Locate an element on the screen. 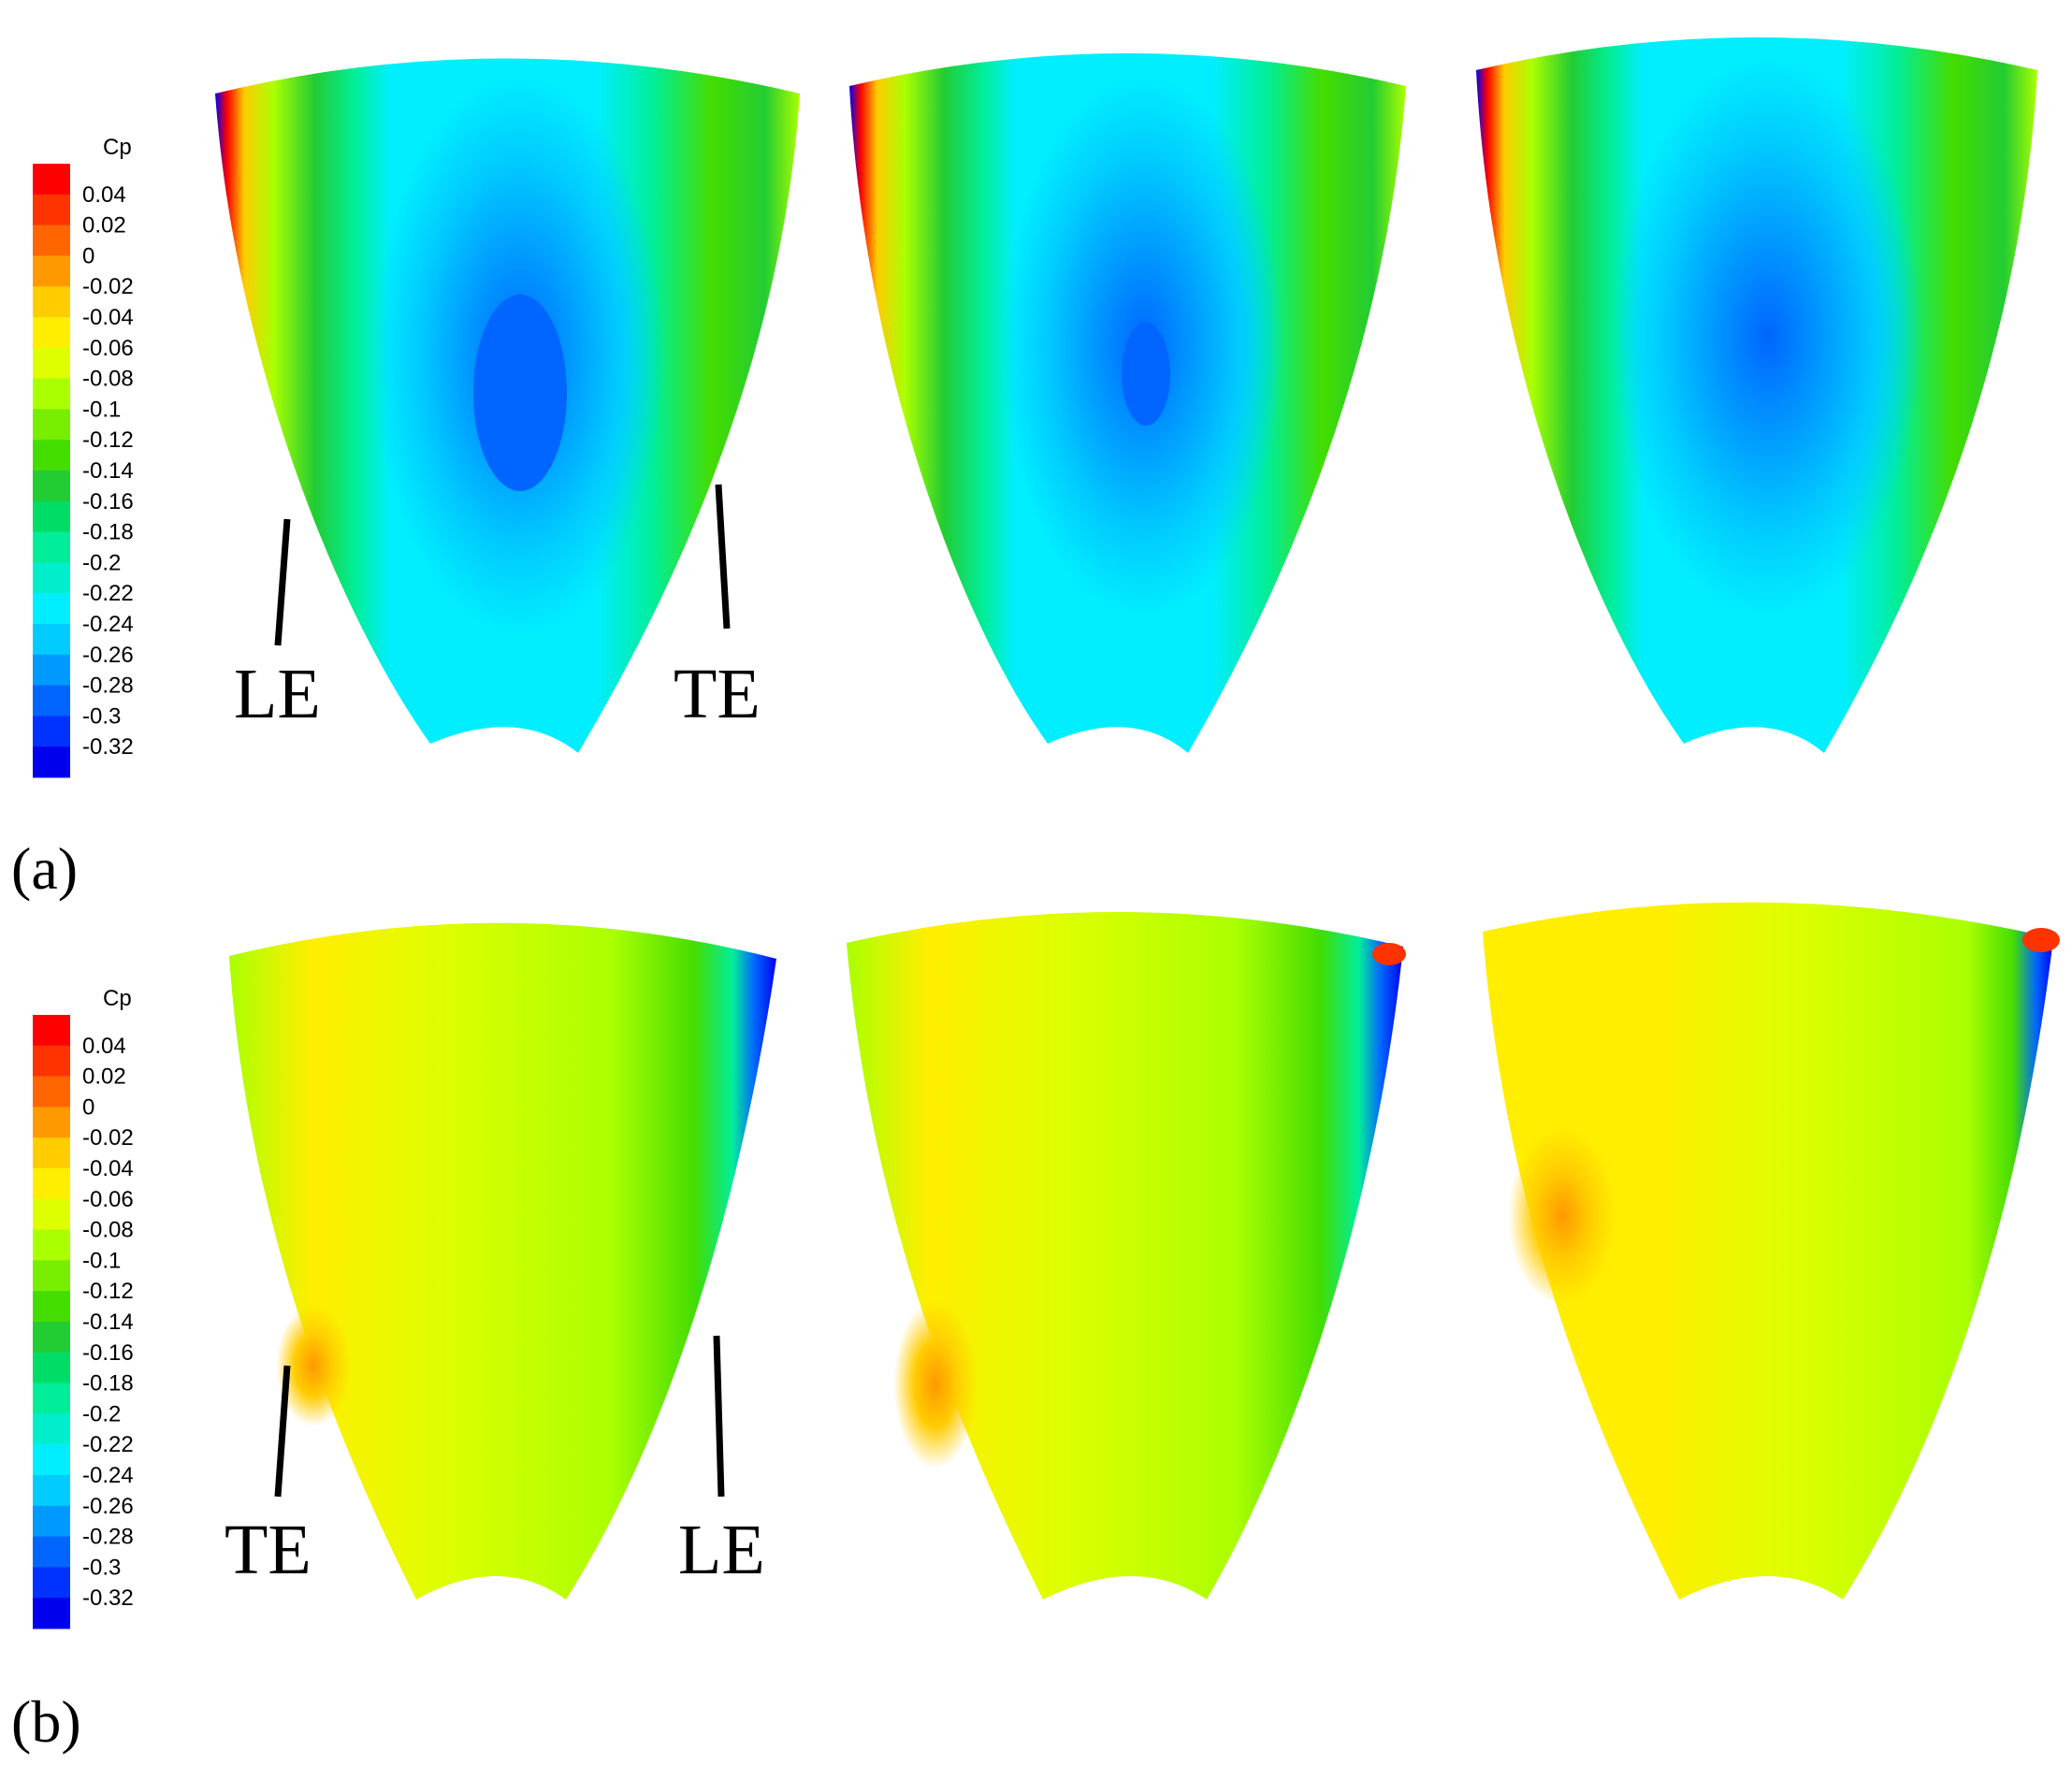 Image resolution: width=2072 pixels, height=1766 pixels. colorbar-tick-label-b: -0.02 is located at coordinates (108, 1138).